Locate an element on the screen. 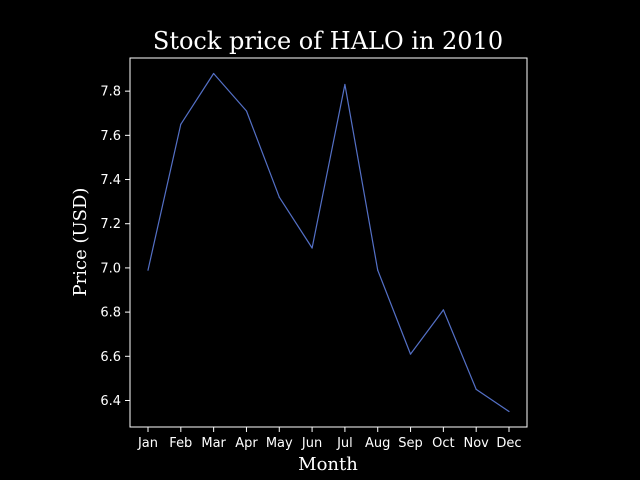 Image resolution: width=640 pixels, height=480 pixels. y-tick-label: 7.2 is located at coordinates (110, 224).